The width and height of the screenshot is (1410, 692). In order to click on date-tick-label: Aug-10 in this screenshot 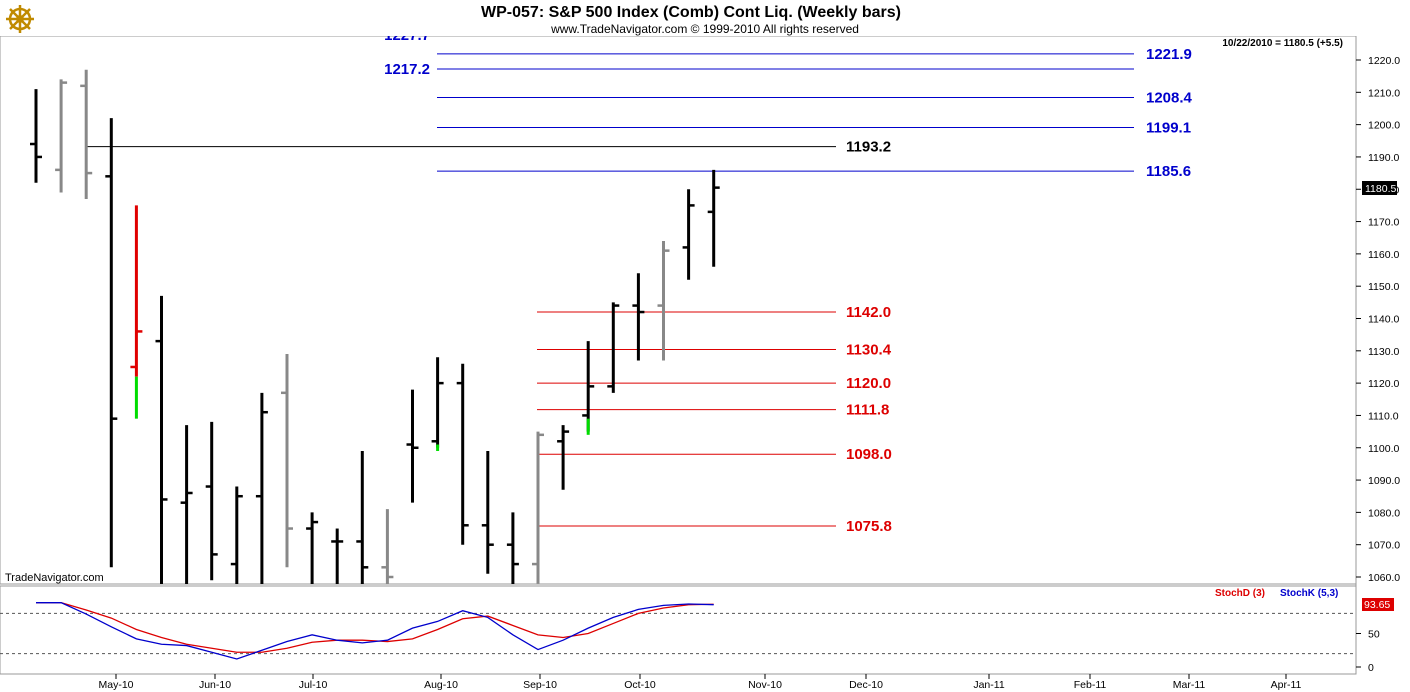, I will do `click(441, 685)`.